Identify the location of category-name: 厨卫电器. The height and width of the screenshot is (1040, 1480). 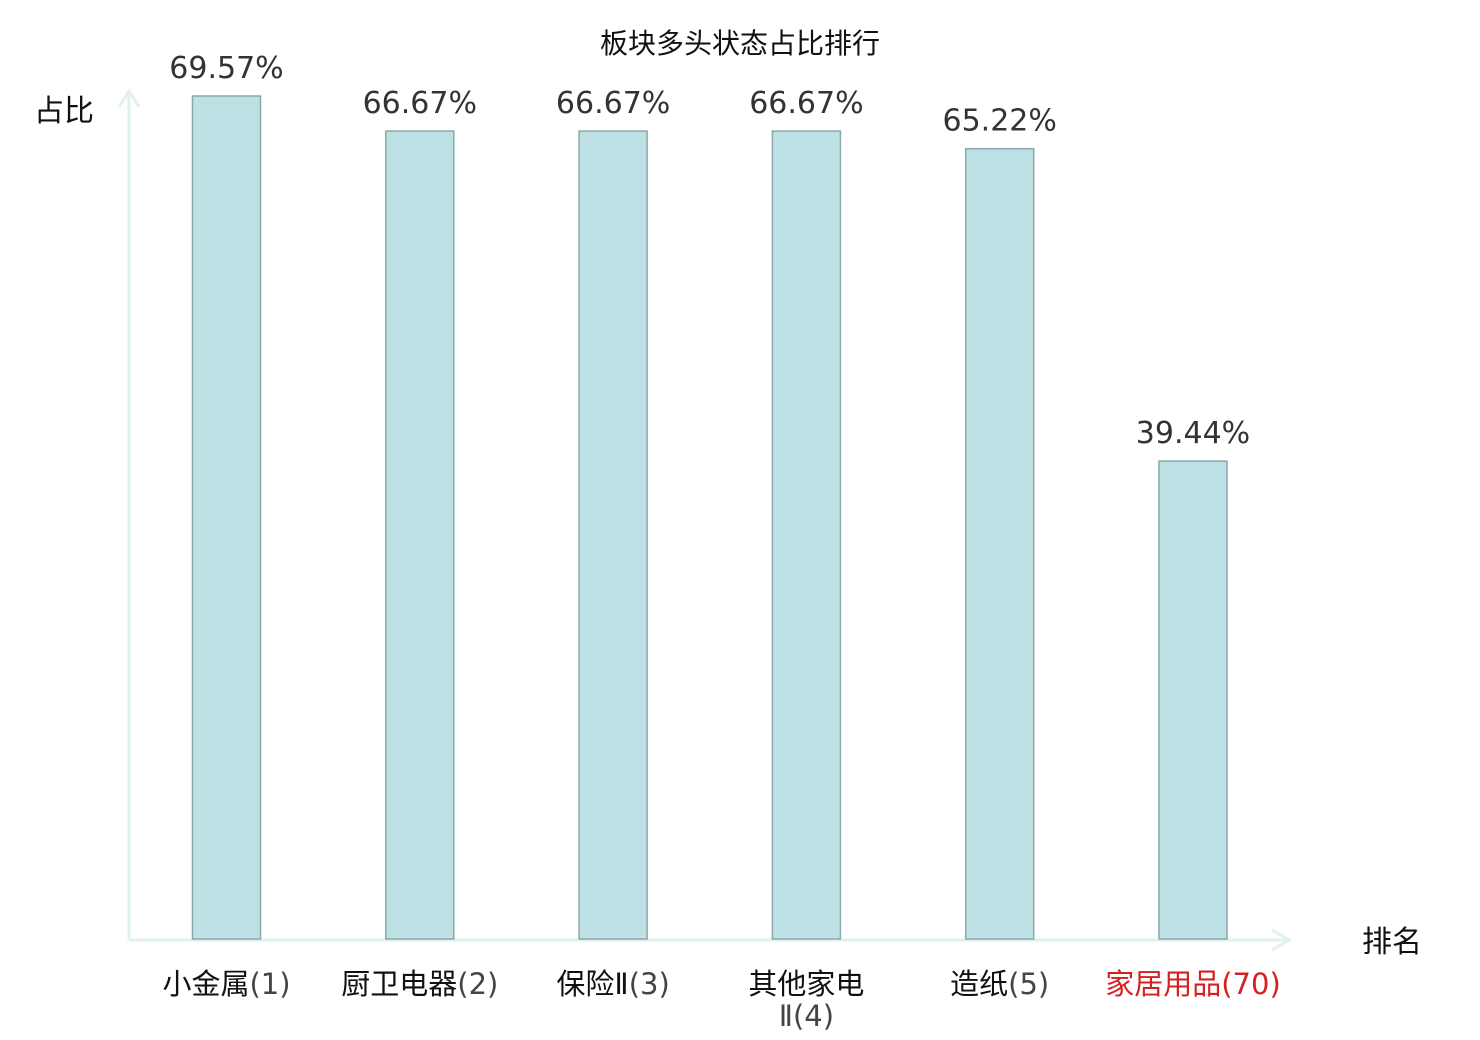
(399, 984).